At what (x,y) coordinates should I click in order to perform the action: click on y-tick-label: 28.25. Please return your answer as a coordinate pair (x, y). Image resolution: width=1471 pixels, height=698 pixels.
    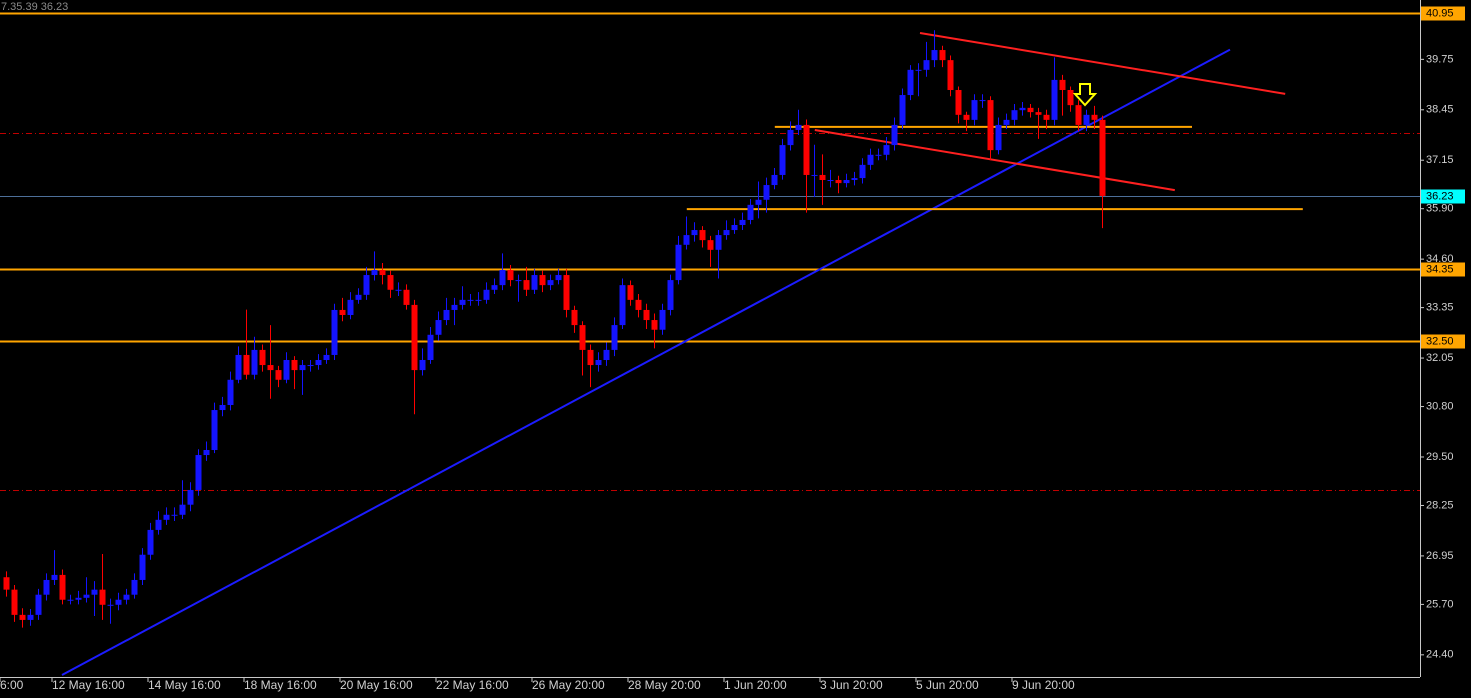
    Looking at the image, I should click on (1440, 505).